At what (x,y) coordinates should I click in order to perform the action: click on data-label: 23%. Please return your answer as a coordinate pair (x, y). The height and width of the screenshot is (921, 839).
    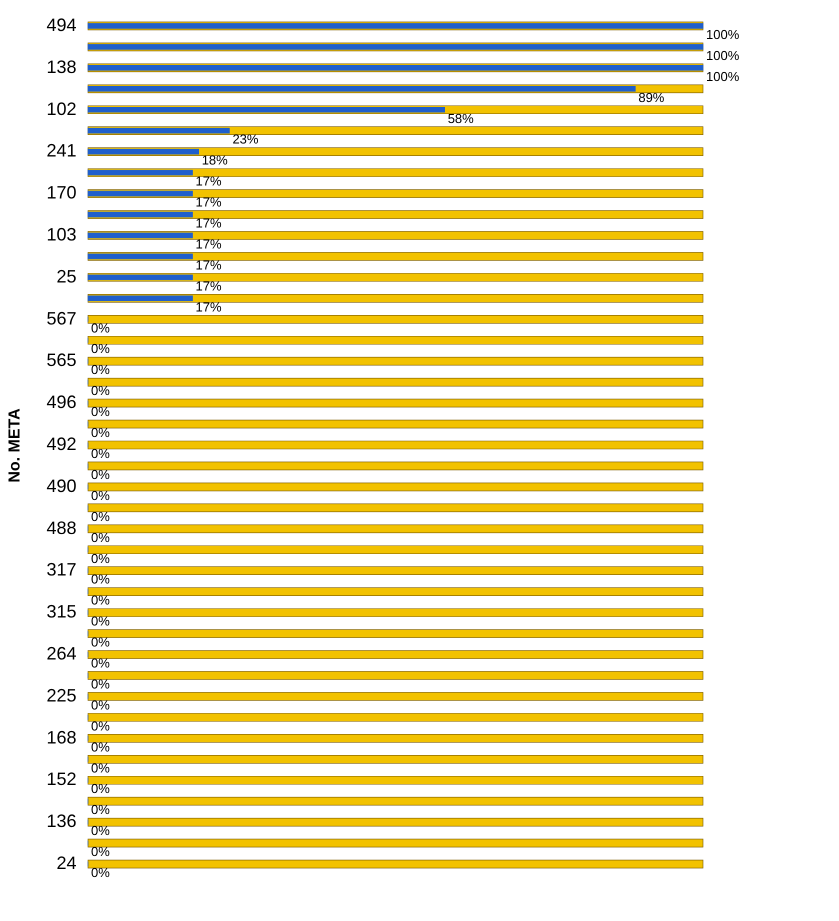
    Looking at the image, I should click on (245, 139).